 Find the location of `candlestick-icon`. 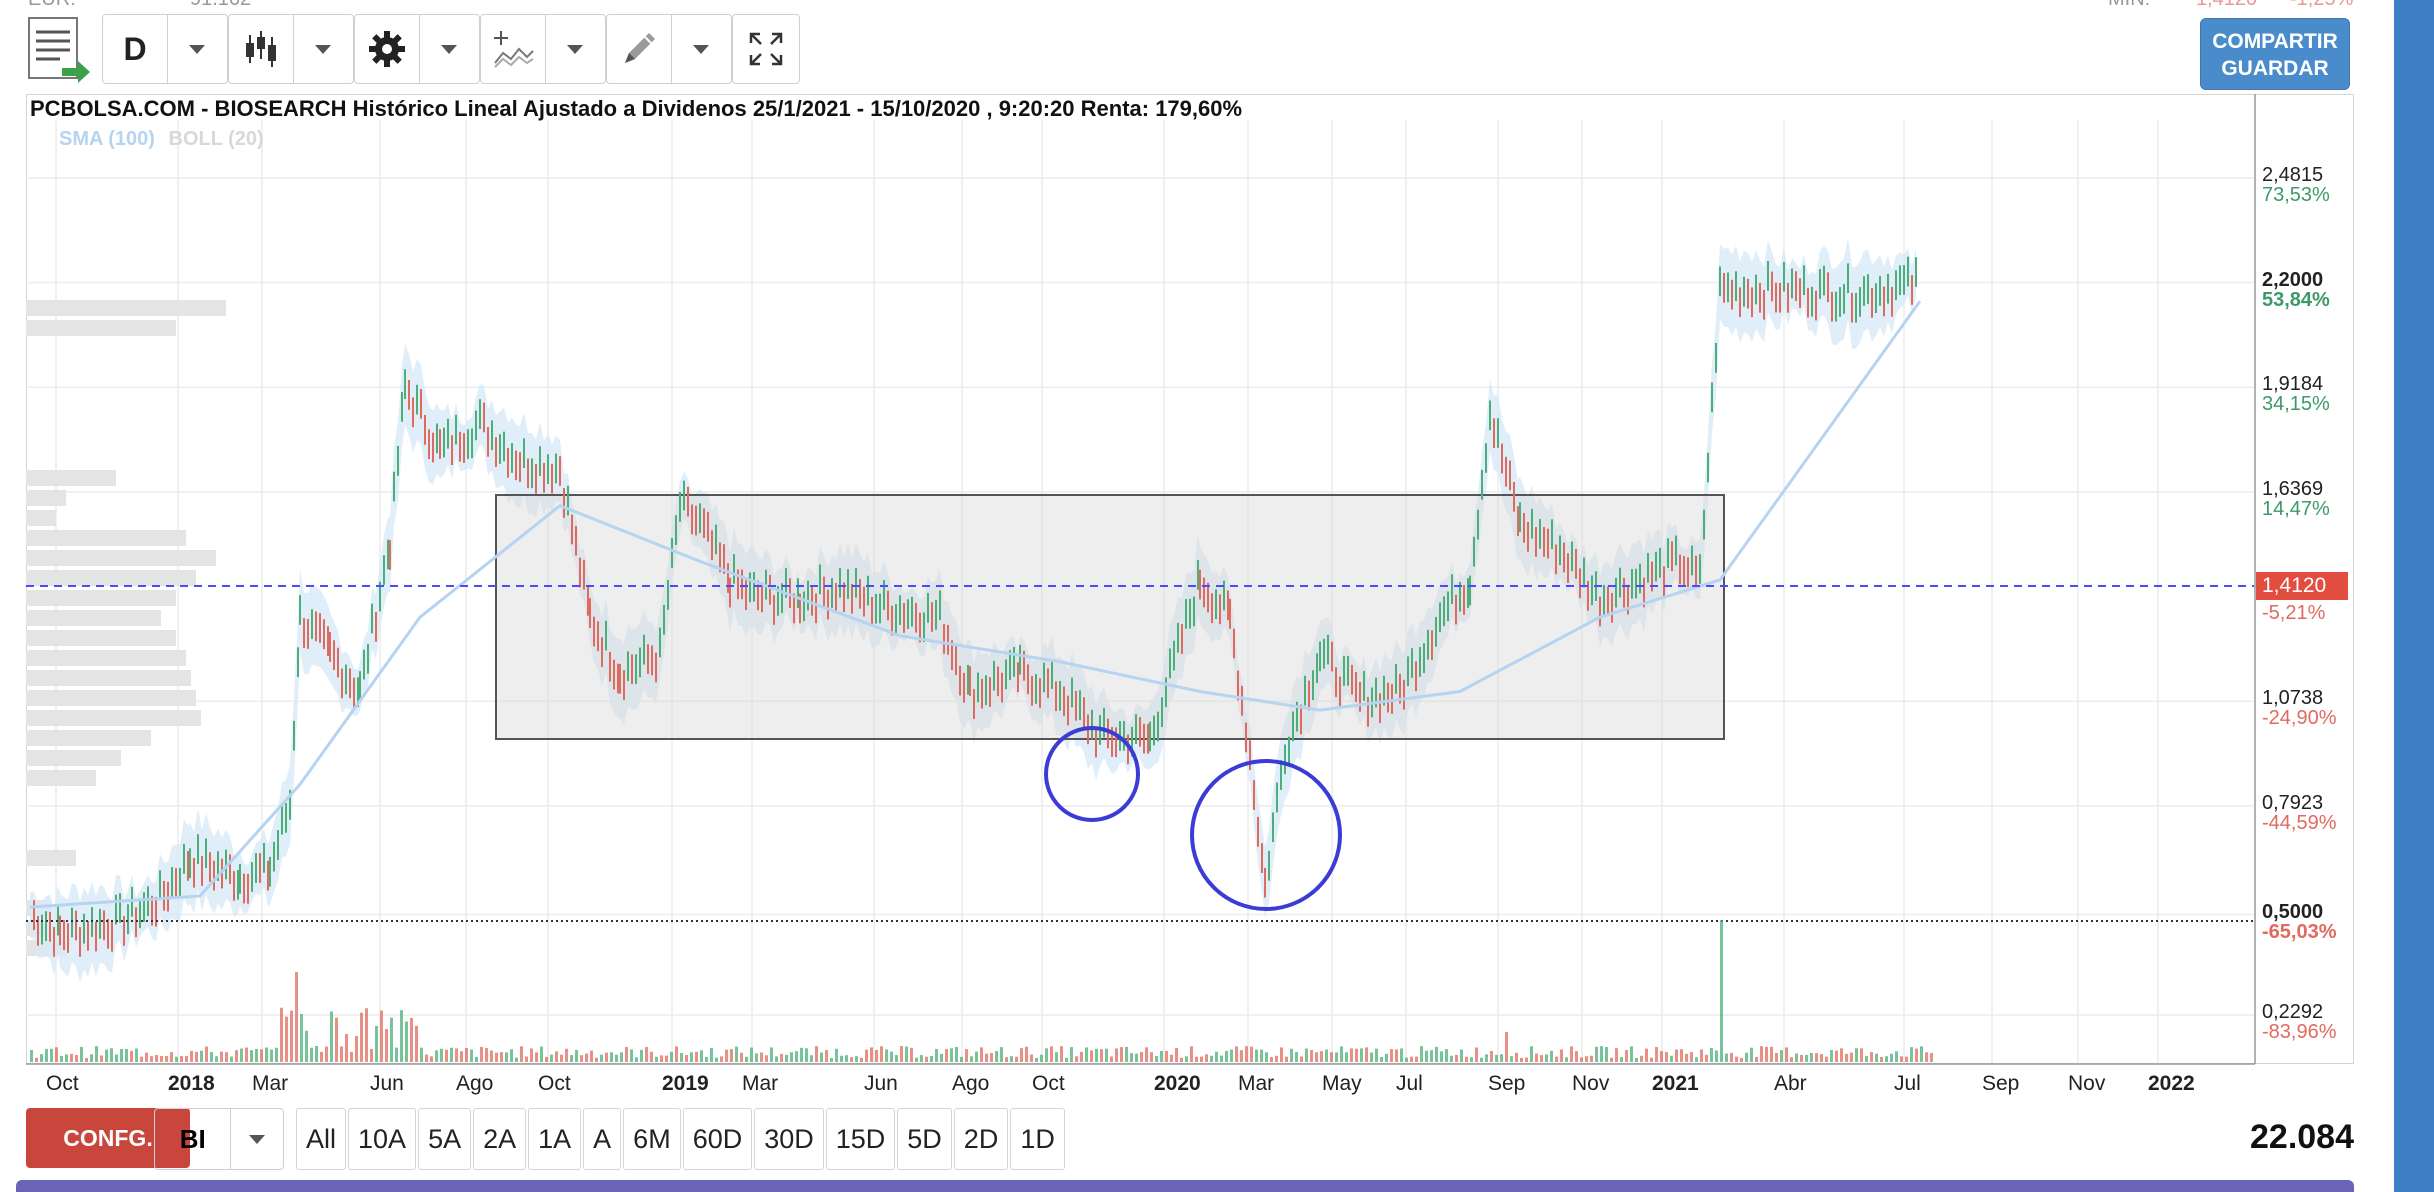

candlestick-icon is located at coordinates (261, 49).